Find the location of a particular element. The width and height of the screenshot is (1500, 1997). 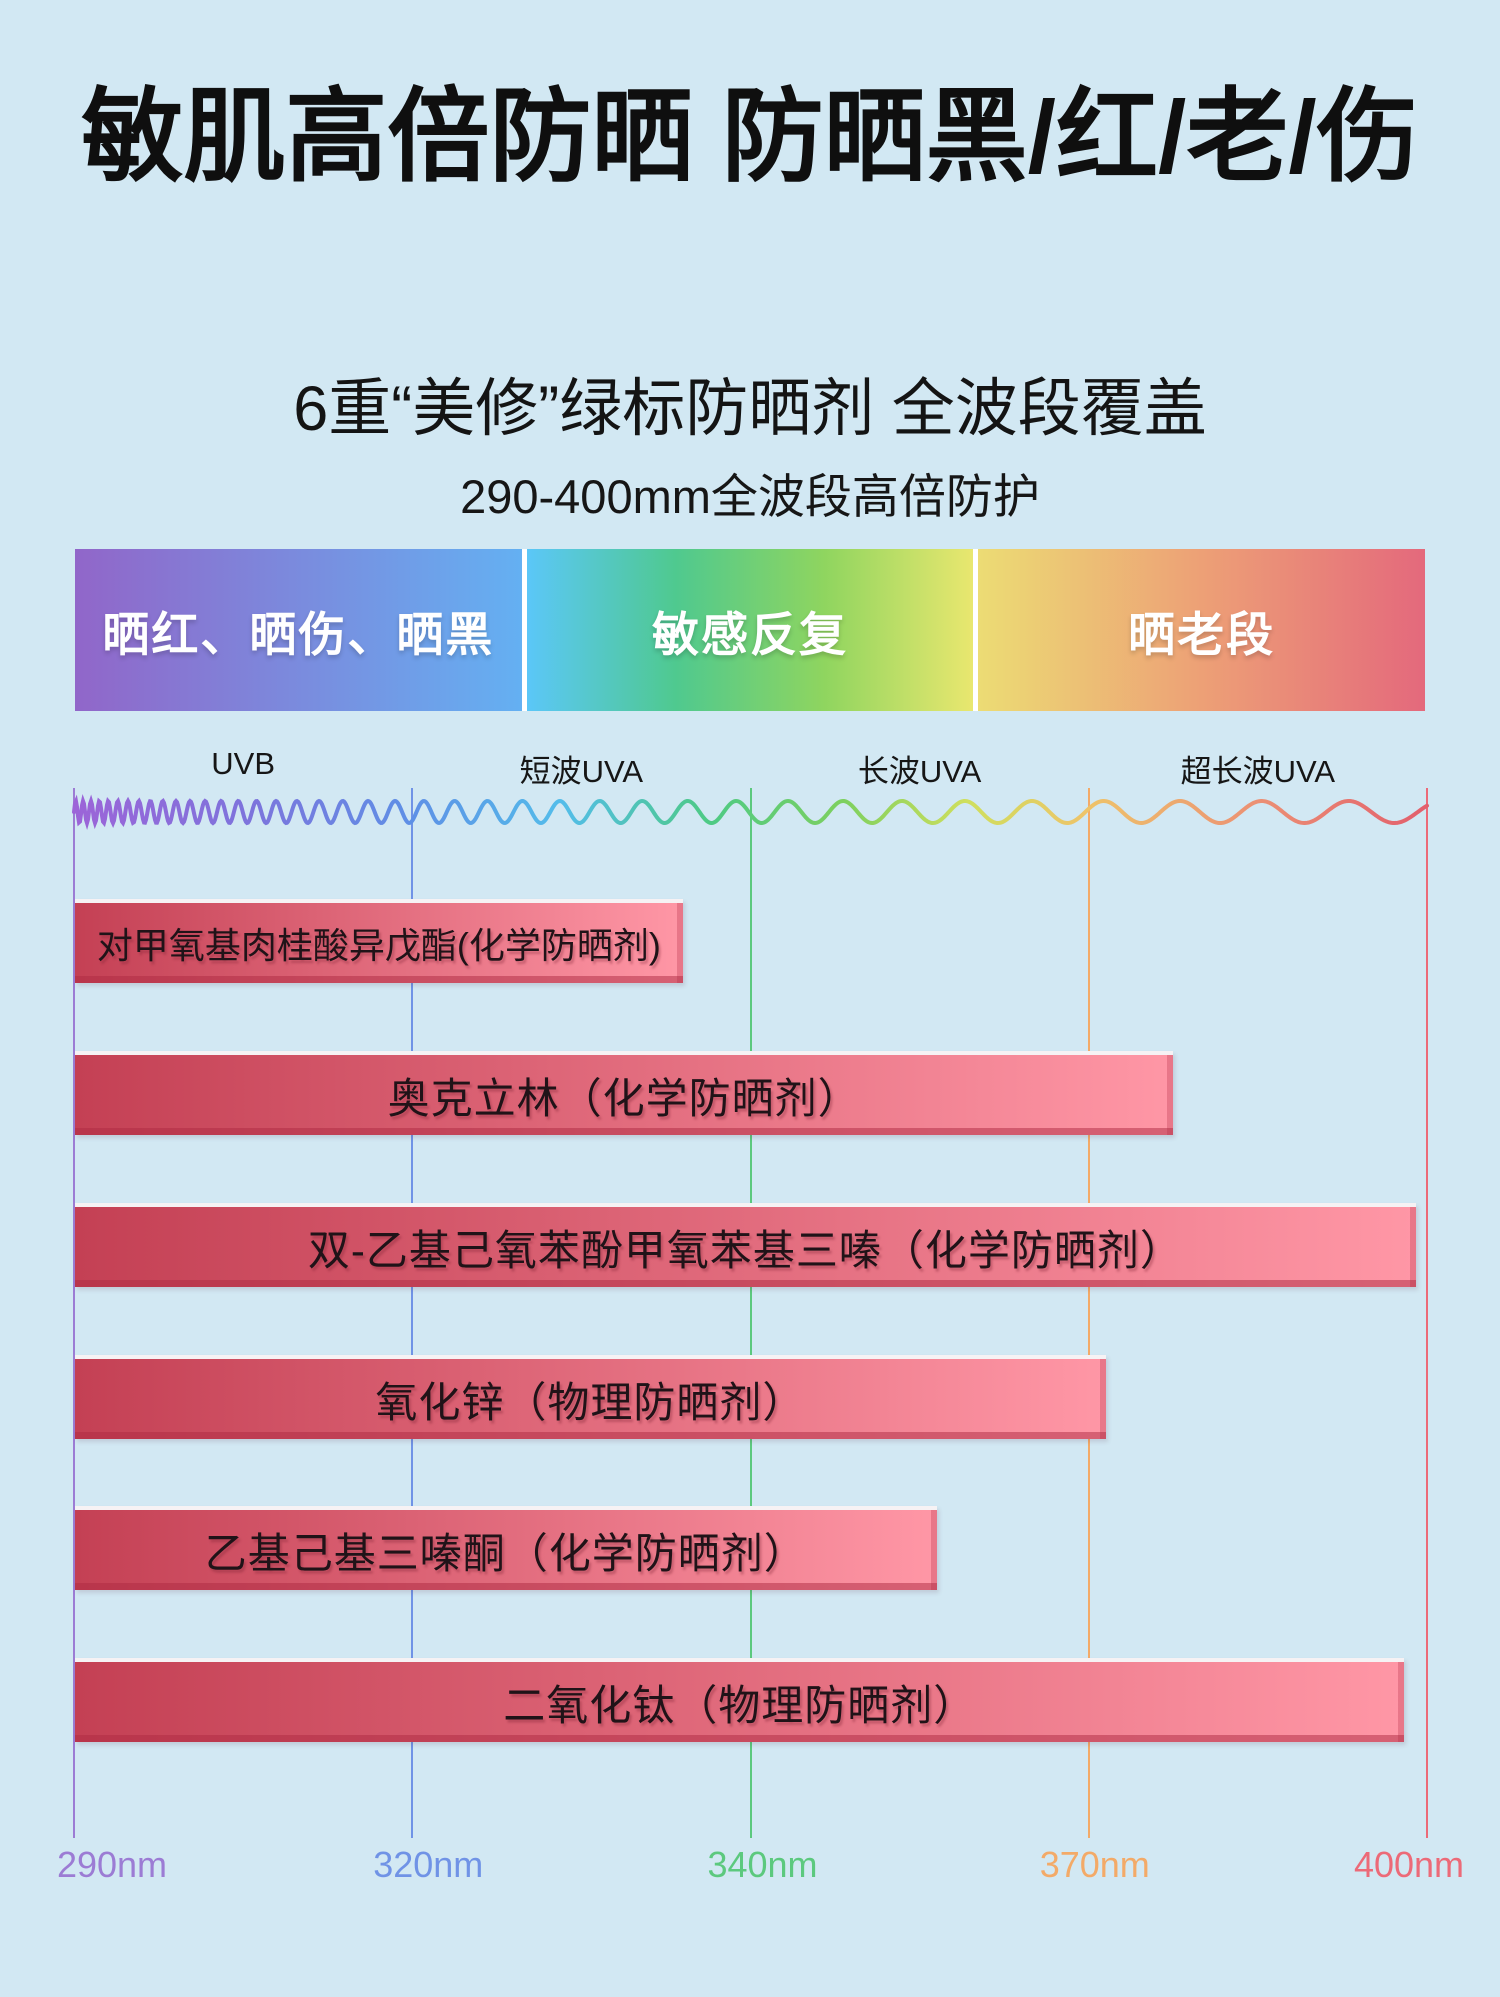

ingredient-bar-4: 氧化锌（物理防晒剂） is located at coordinates (590, 1397).